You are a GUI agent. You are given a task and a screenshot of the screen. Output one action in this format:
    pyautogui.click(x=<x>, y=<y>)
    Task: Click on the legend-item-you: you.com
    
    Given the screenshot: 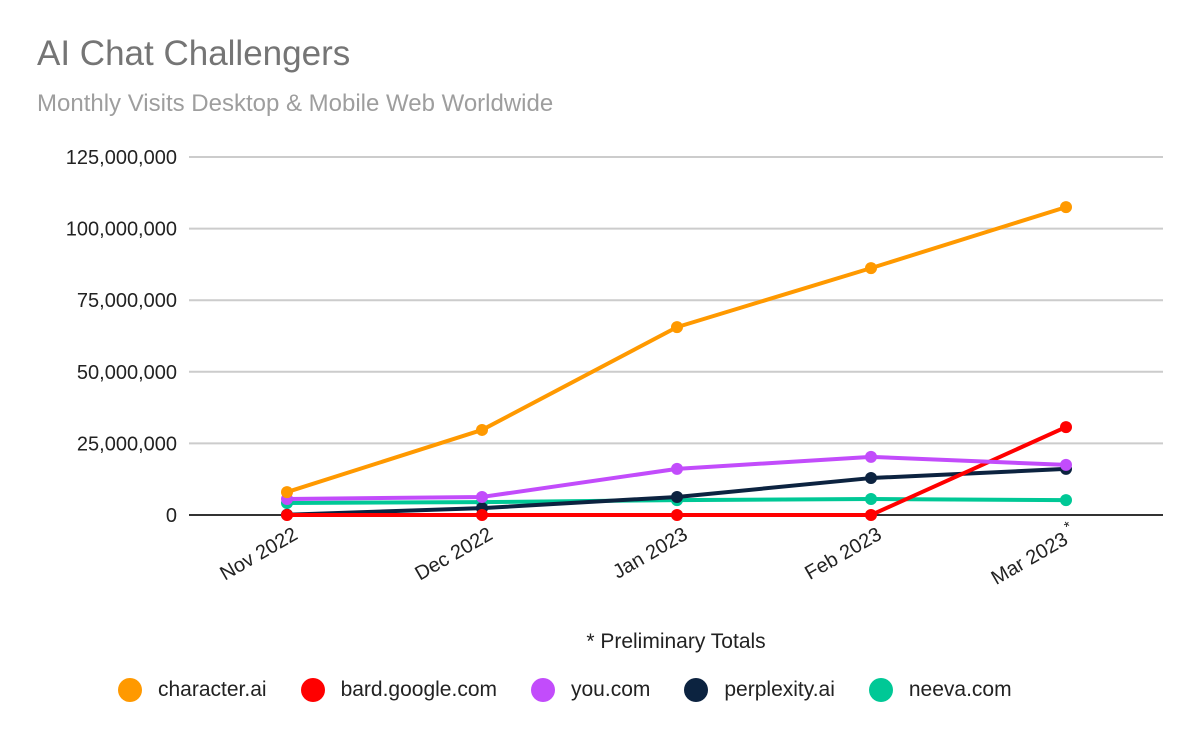 What is the action you would take?
    pyautogui.click(x=590, y=690)
    